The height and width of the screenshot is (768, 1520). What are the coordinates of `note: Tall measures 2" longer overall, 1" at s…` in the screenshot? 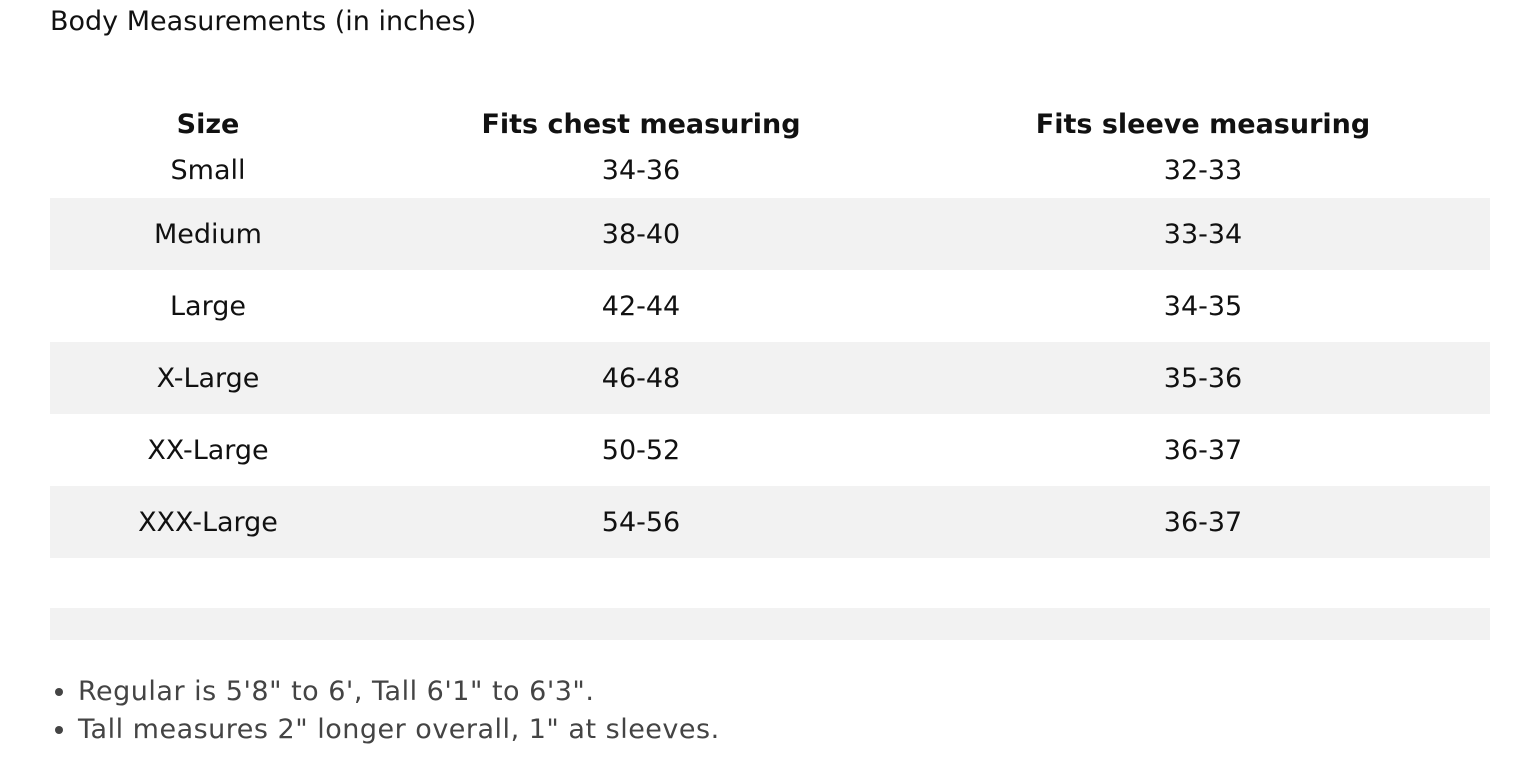 It's located at (399, 733).